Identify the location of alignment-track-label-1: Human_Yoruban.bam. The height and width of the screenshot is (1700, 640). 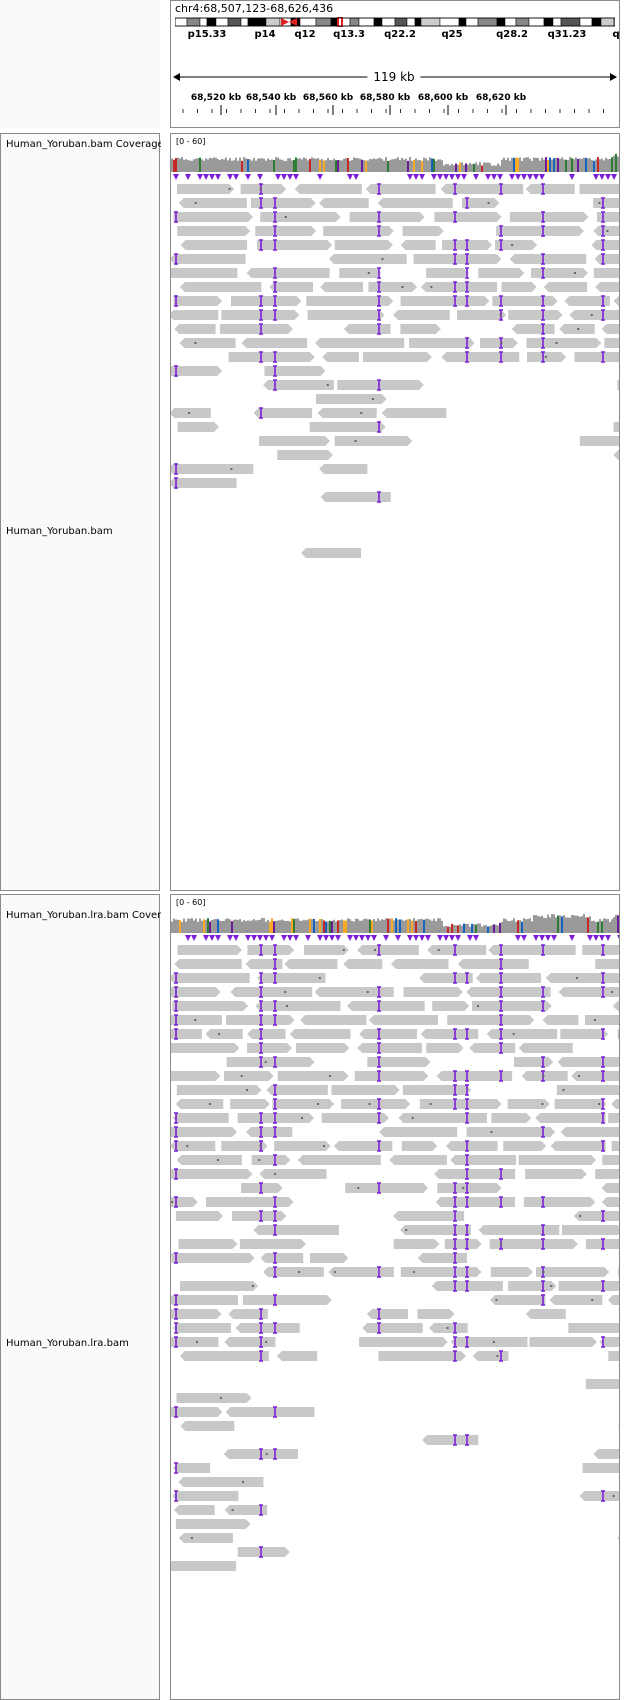
(59, 531).